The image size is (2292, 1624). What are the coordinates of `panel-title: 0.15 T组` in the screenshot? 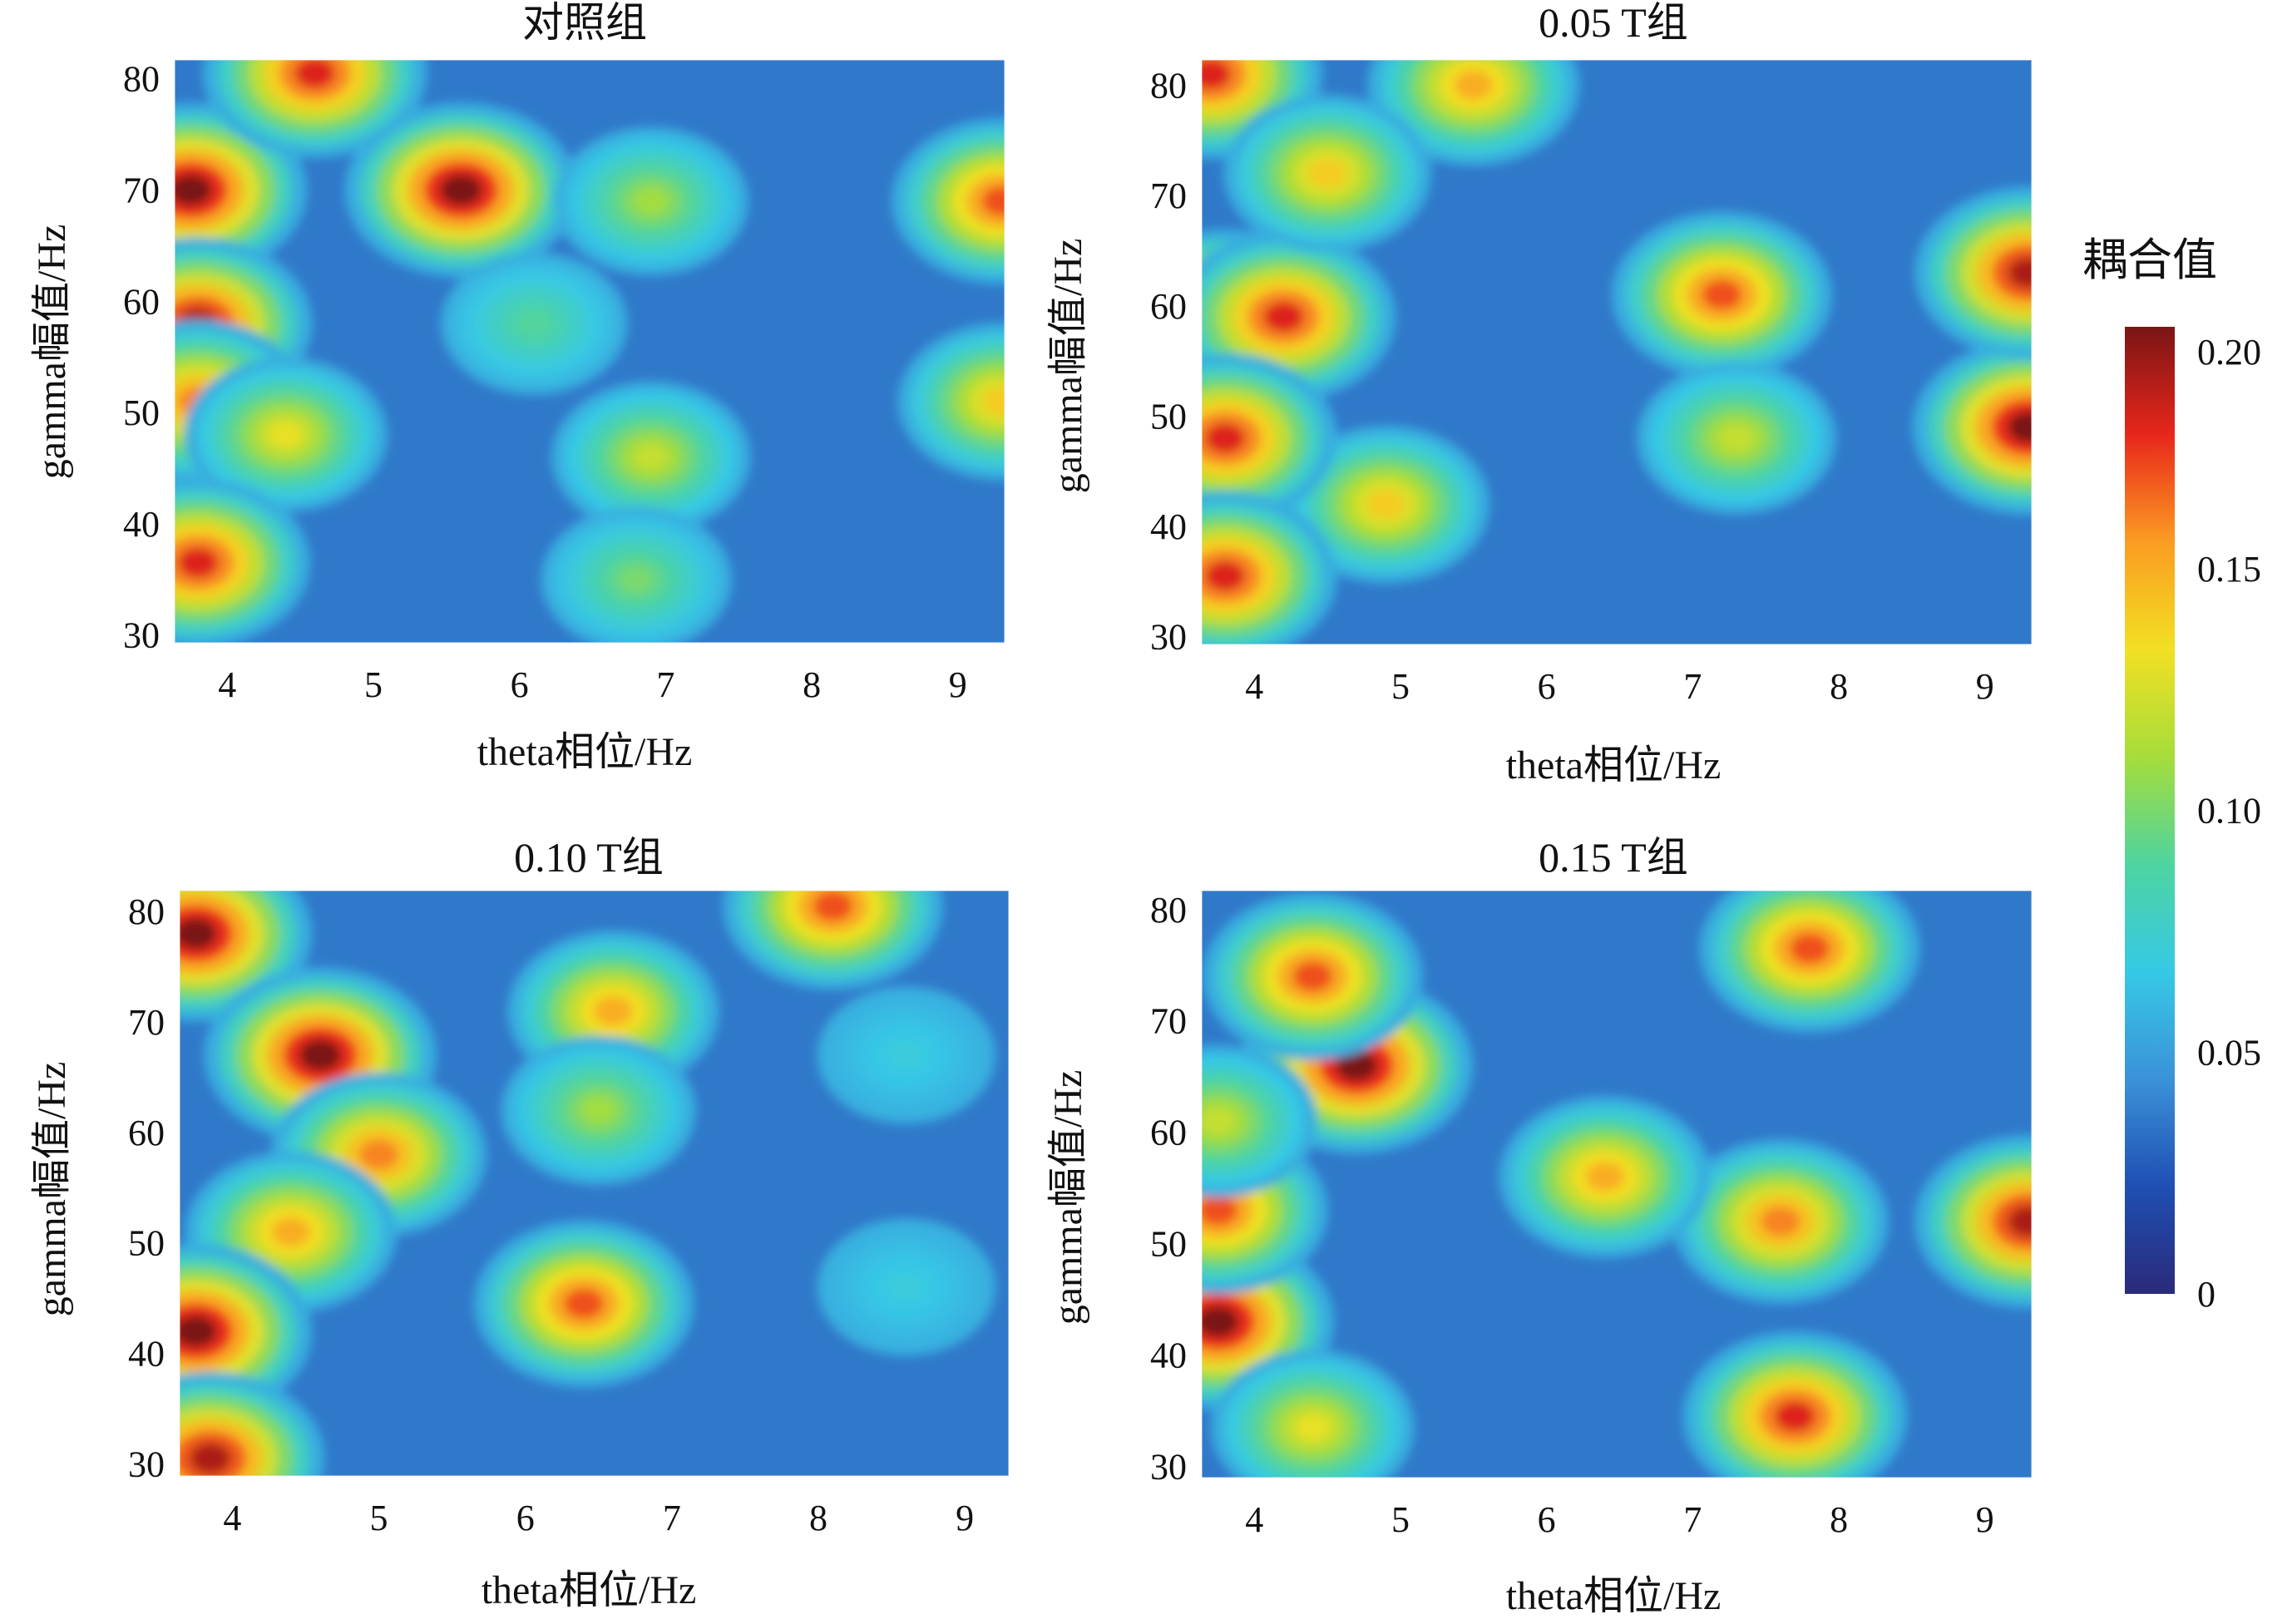 It's located at (1613, 858).